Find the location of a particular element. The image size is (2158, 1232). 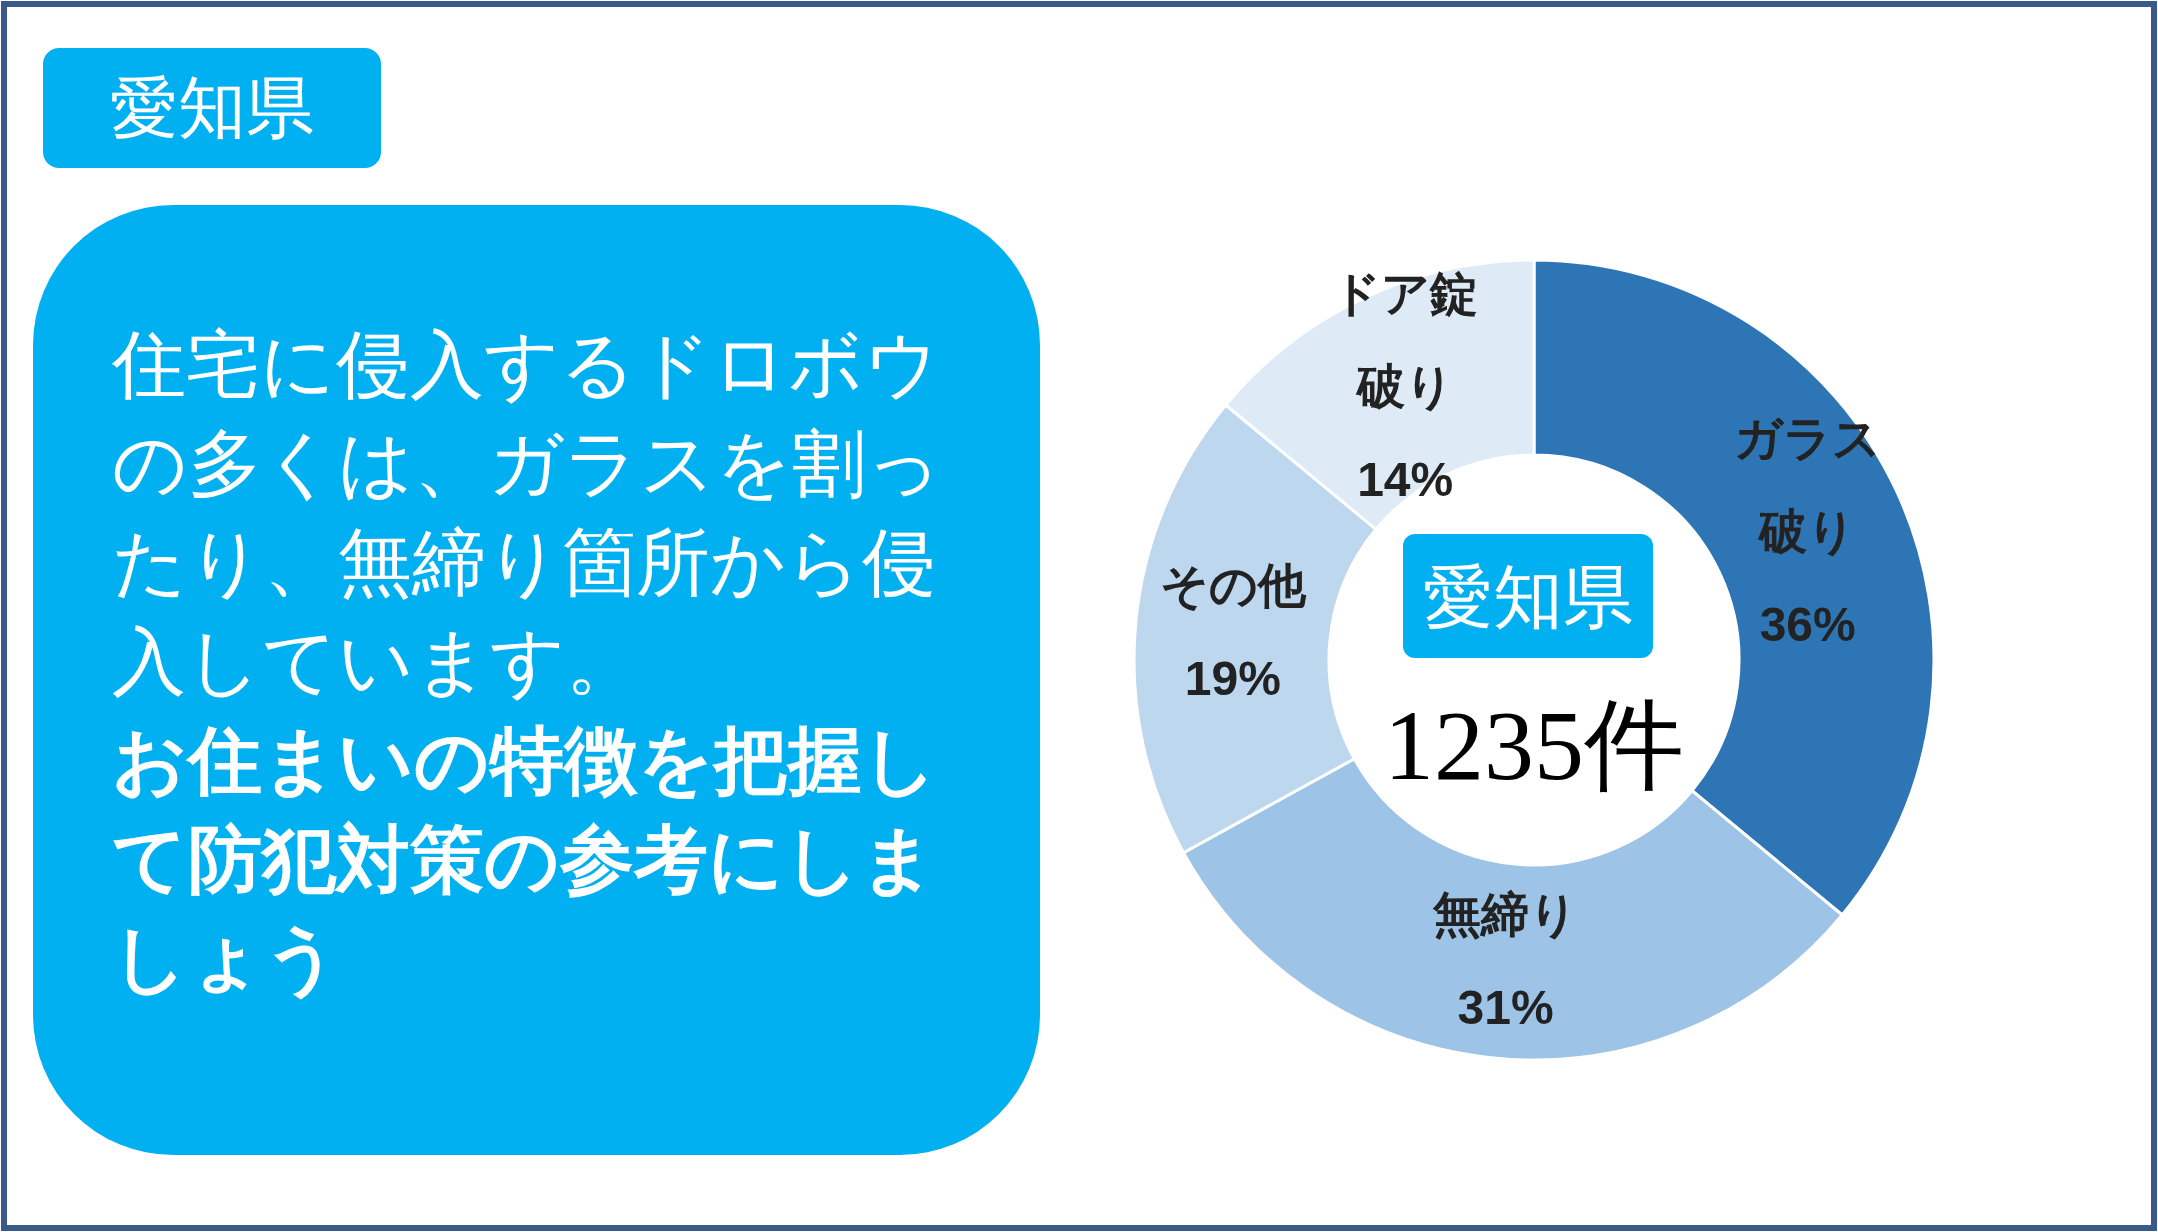

annotation: しょう is located at coordinates (226, 959).